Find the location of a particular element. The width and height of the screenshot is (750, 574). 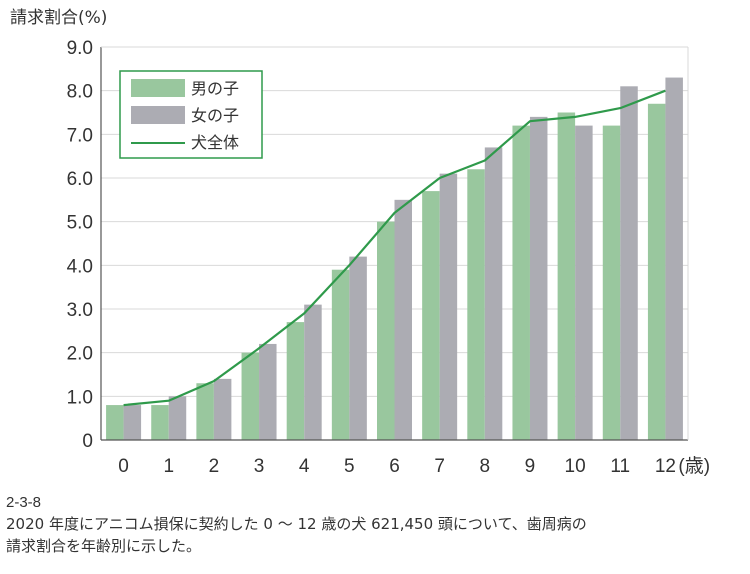

x-tick-label: 9 is located at coordinates (530, 466).